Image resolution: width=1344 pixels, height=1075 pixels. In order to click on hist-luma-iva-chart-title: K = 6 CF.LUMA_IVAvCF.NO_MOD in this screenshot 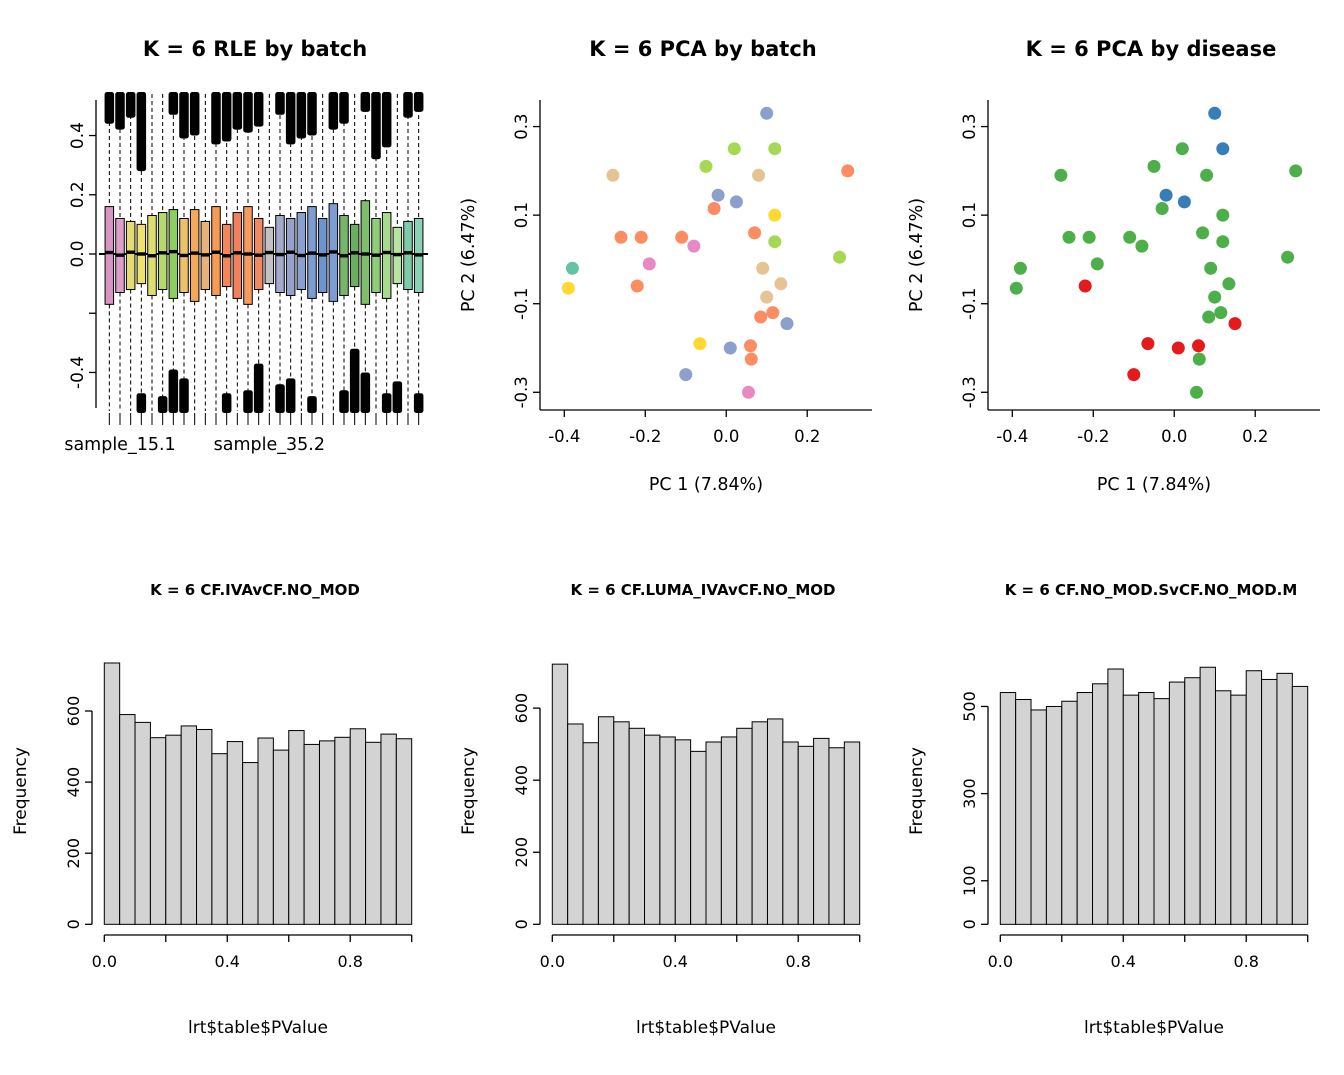, I will do `click(703, 590)`.